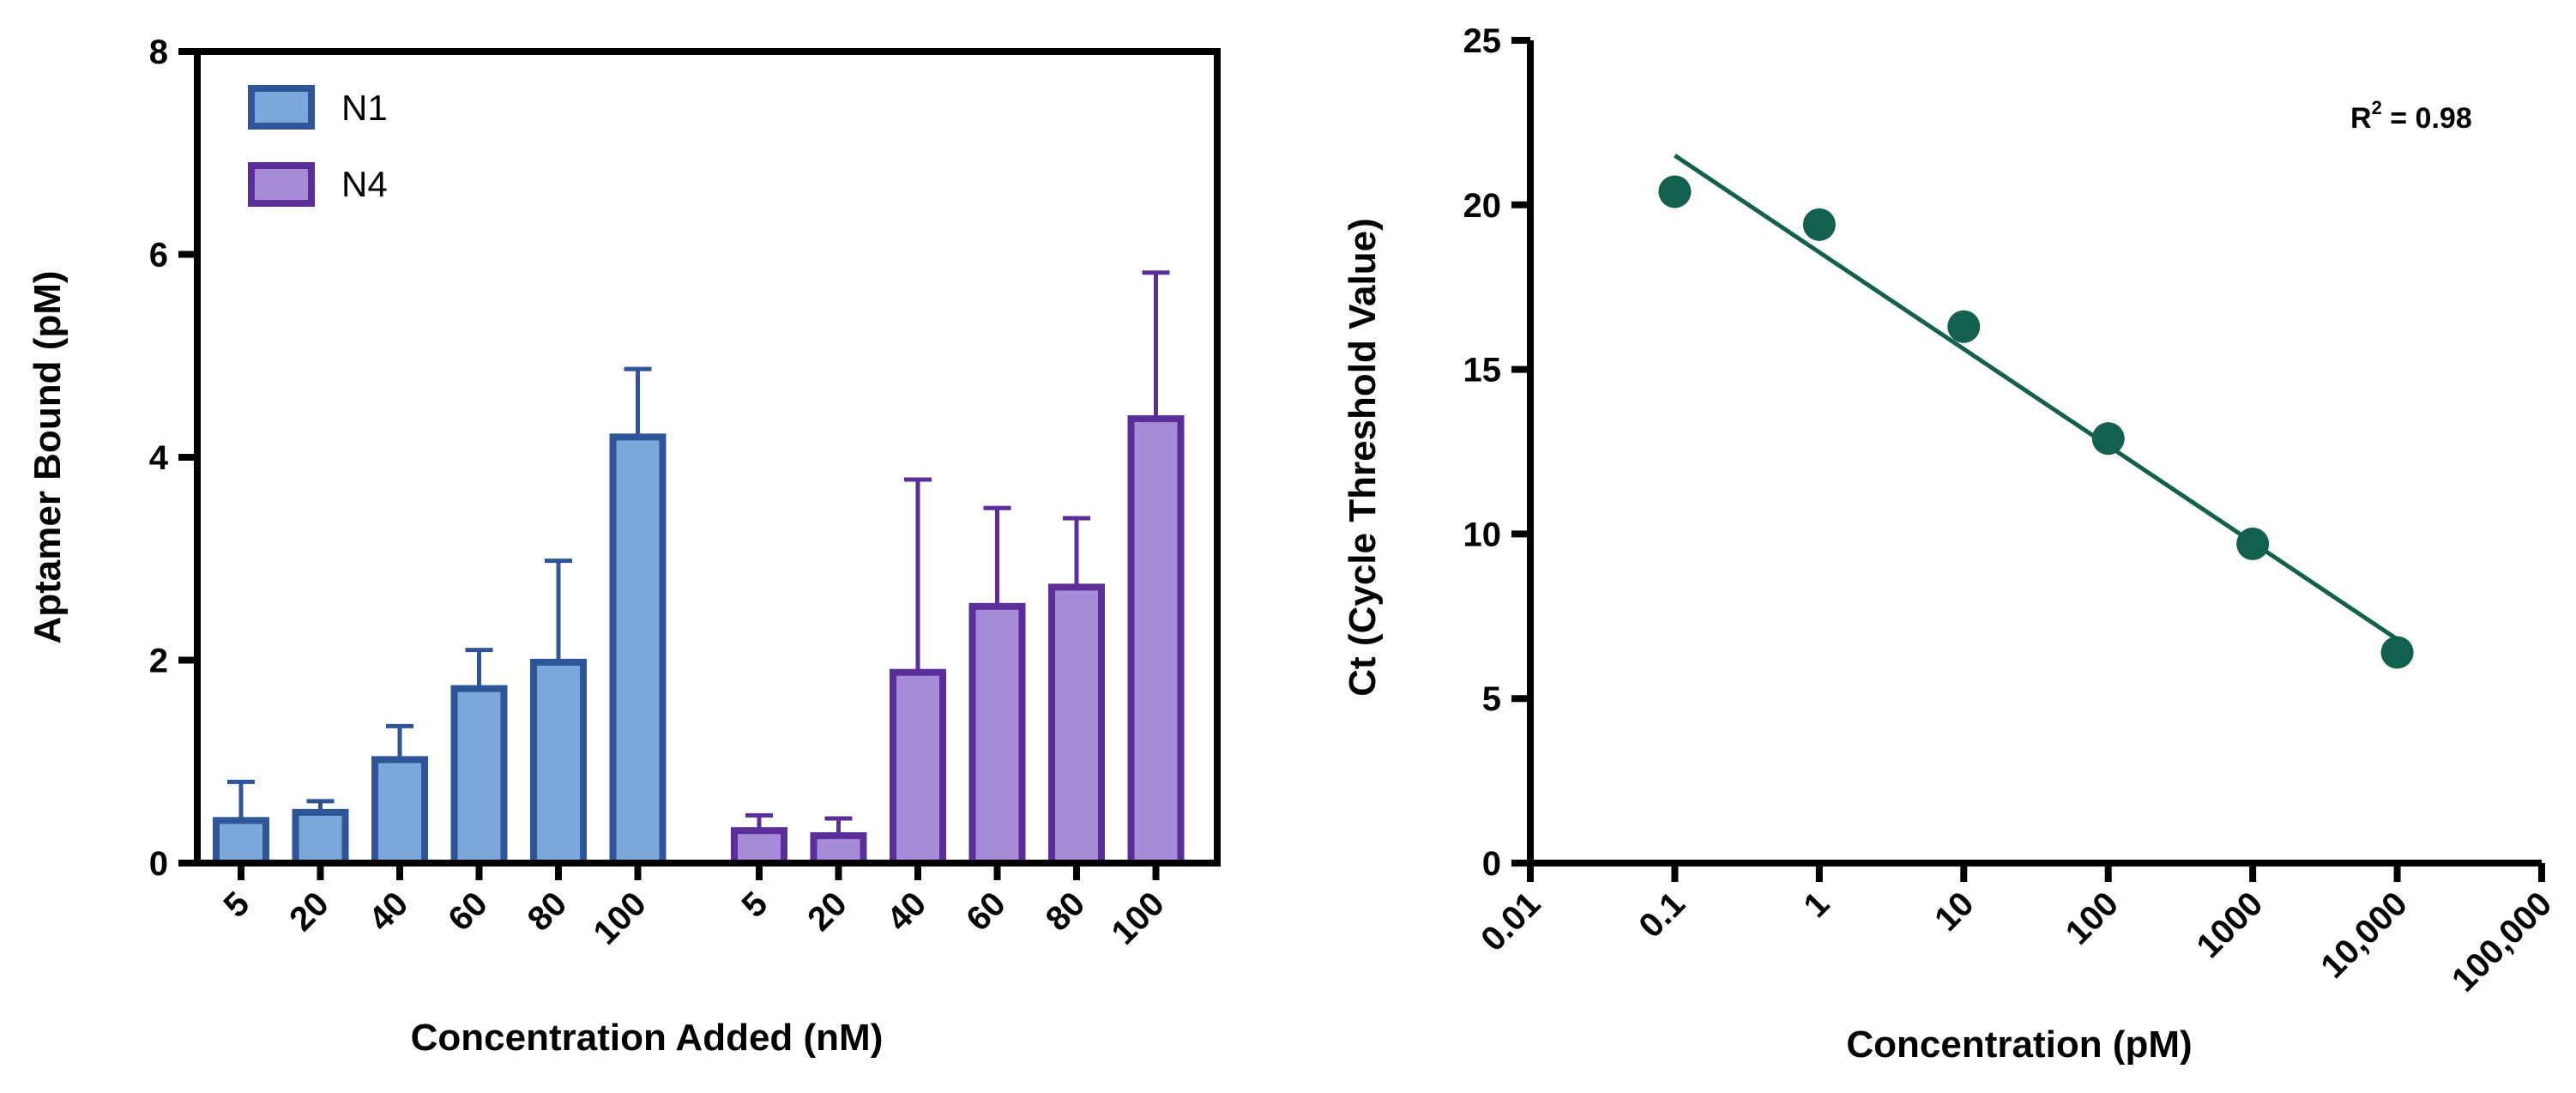 The height and width of the screenshot is (1093, 2576). I want to click on scatter-chart-y-axis-title: Ct (Cycle Threshold Value), so click(1363, 457).